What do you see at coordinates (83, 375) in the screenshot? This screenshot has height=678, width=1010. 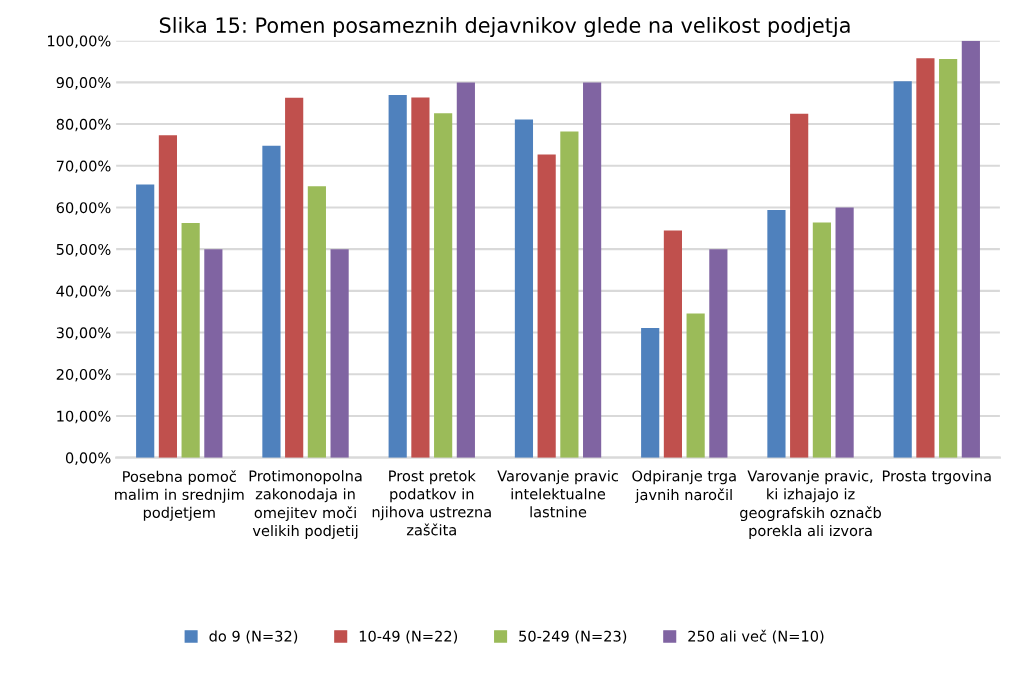 I see `y-tick-label: 20,00%` at bounding box center [83, 375].